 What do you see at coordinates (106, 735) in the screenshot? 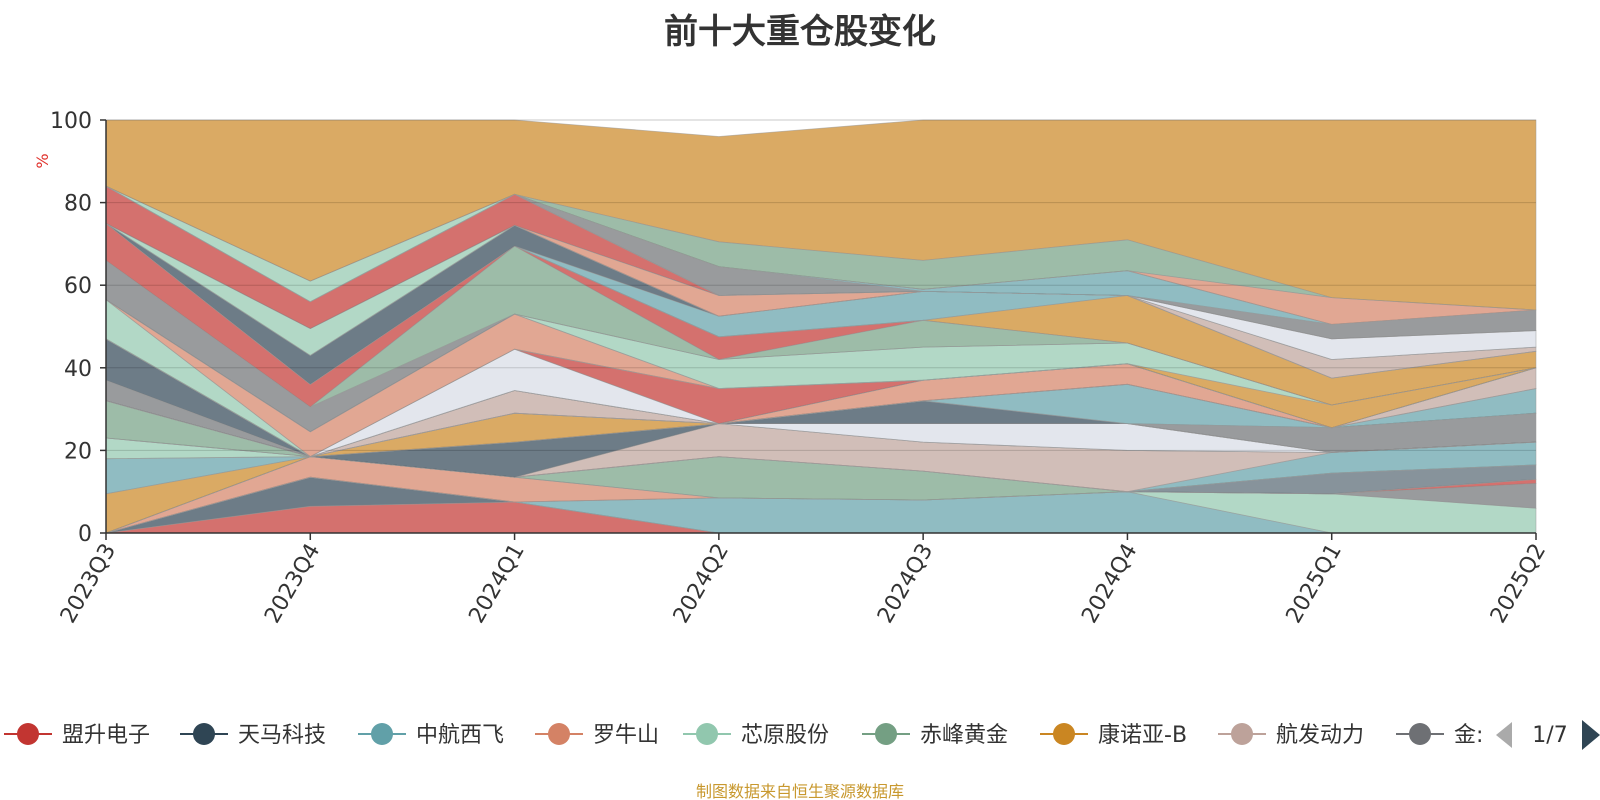
I see `legend-label: 盟升电子` at bounding box center [106, 735].